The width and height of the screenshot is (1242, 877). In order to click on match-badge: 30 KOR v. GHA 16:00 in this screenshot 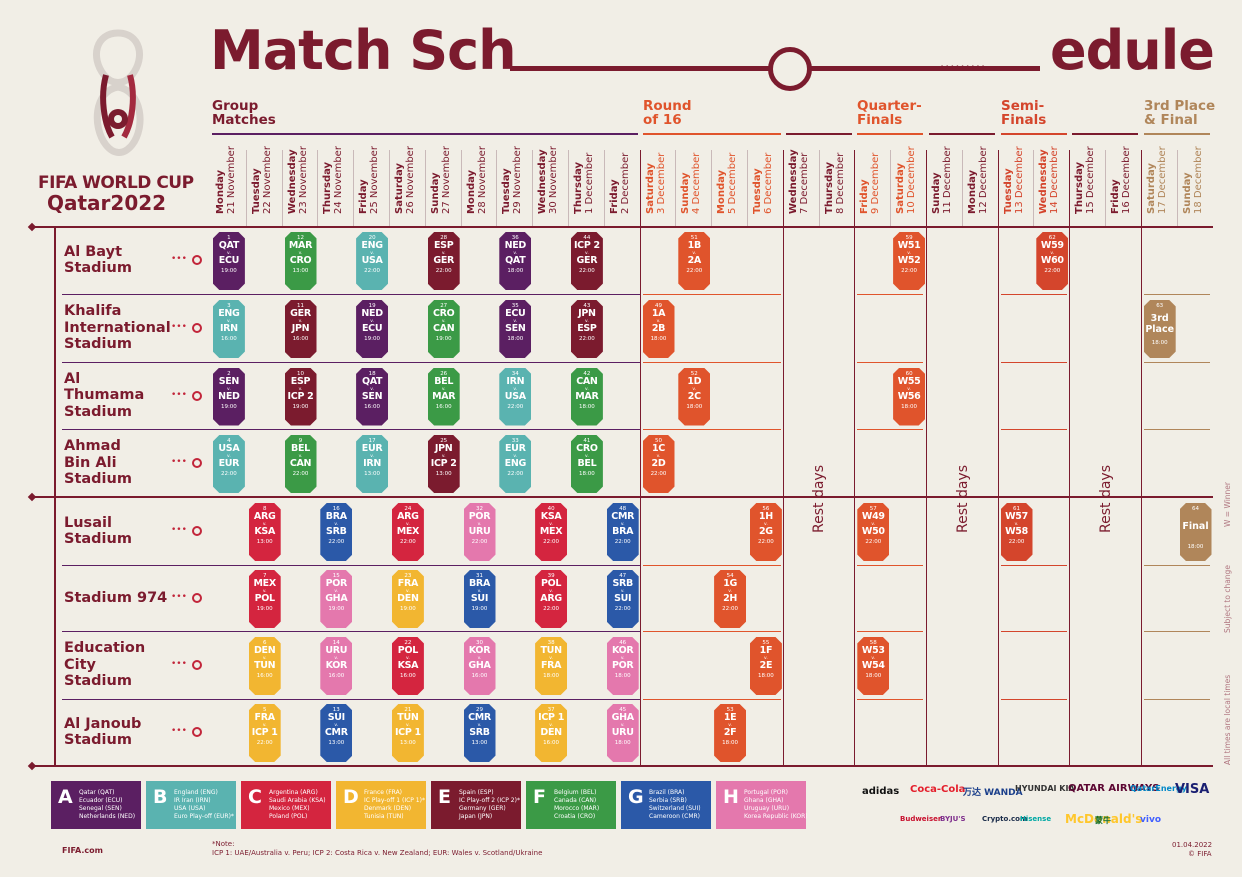, I will do `click(479, 666)`.